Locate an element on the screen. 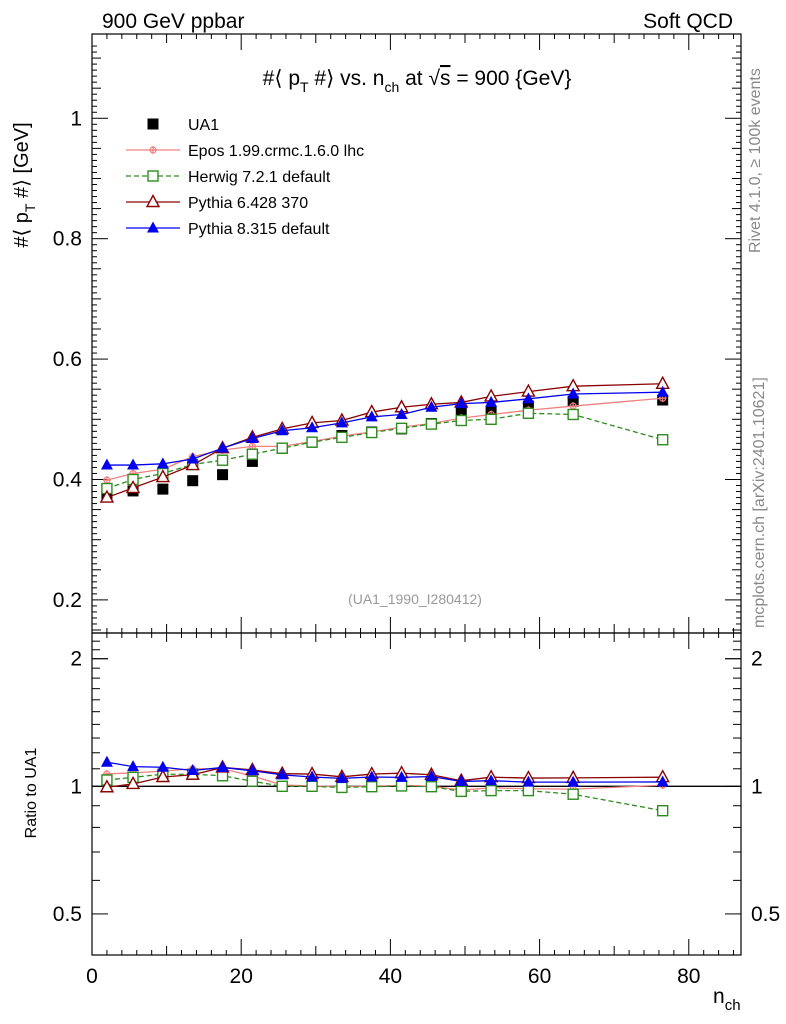 This screenshot has width=786, height=1024. main-series-herwig is located at coordinates (385, 451).